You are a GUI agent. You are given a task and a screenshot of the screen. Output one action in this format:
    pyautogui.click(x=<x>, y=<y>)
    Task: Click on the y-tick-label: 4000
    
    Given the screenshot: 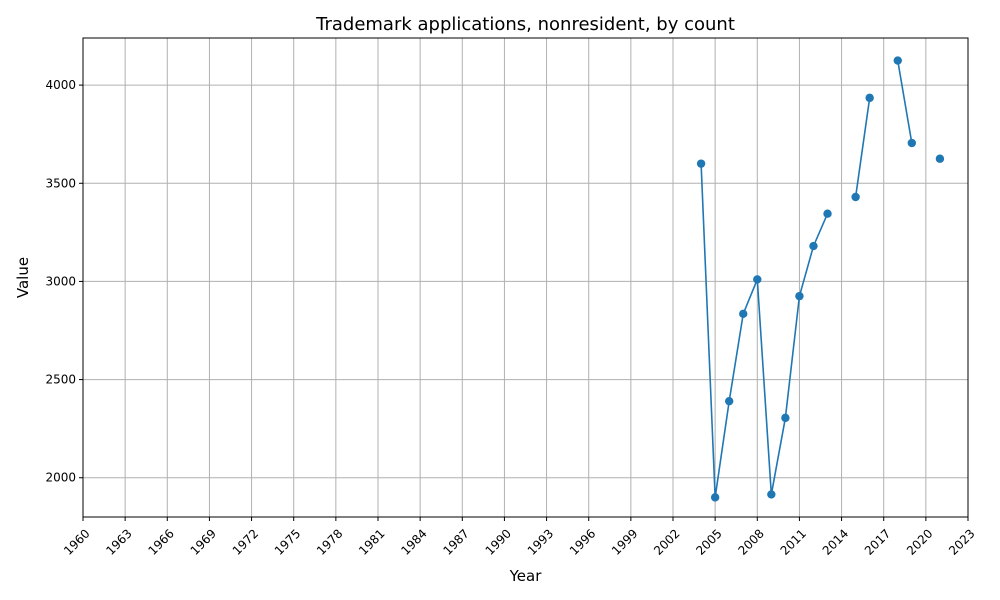 What is the action you would take?
    pyautogui.click(x=60, y=85)
    